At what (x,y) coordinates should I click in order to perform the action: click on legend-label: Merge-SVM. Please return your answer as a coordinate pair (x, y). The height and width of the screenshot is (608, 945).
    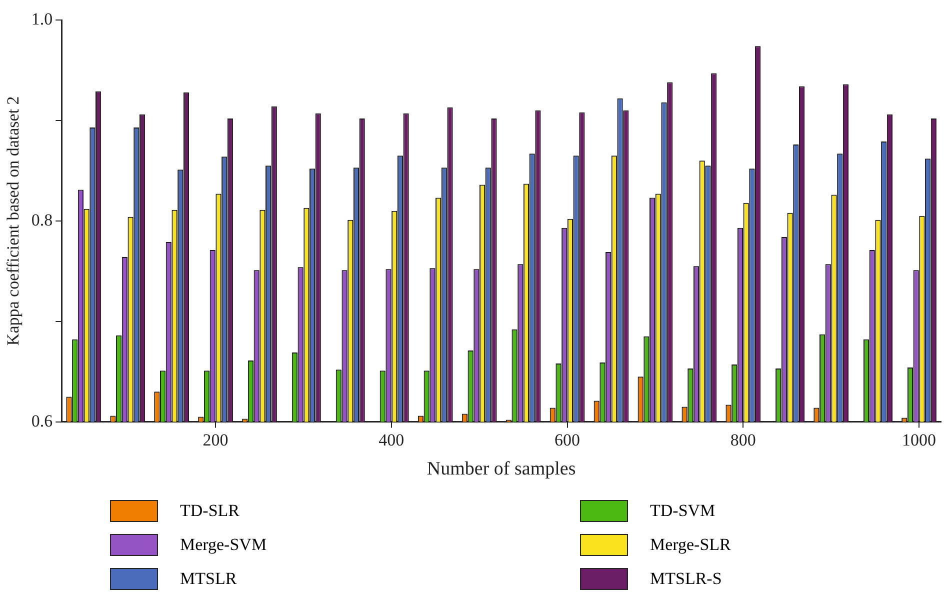
    Looking at the image, I should click on (223, 545).